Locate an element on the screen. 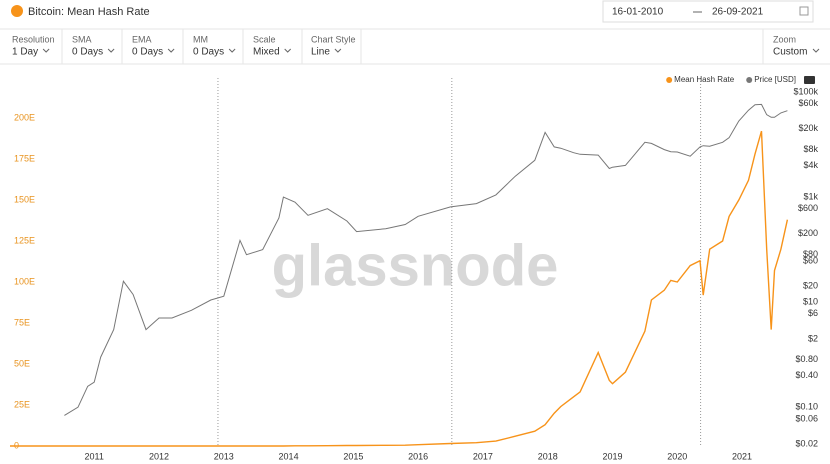 This screenshot has width=830, height=464. watermark: glassnode is located at coordinates (415, 265).